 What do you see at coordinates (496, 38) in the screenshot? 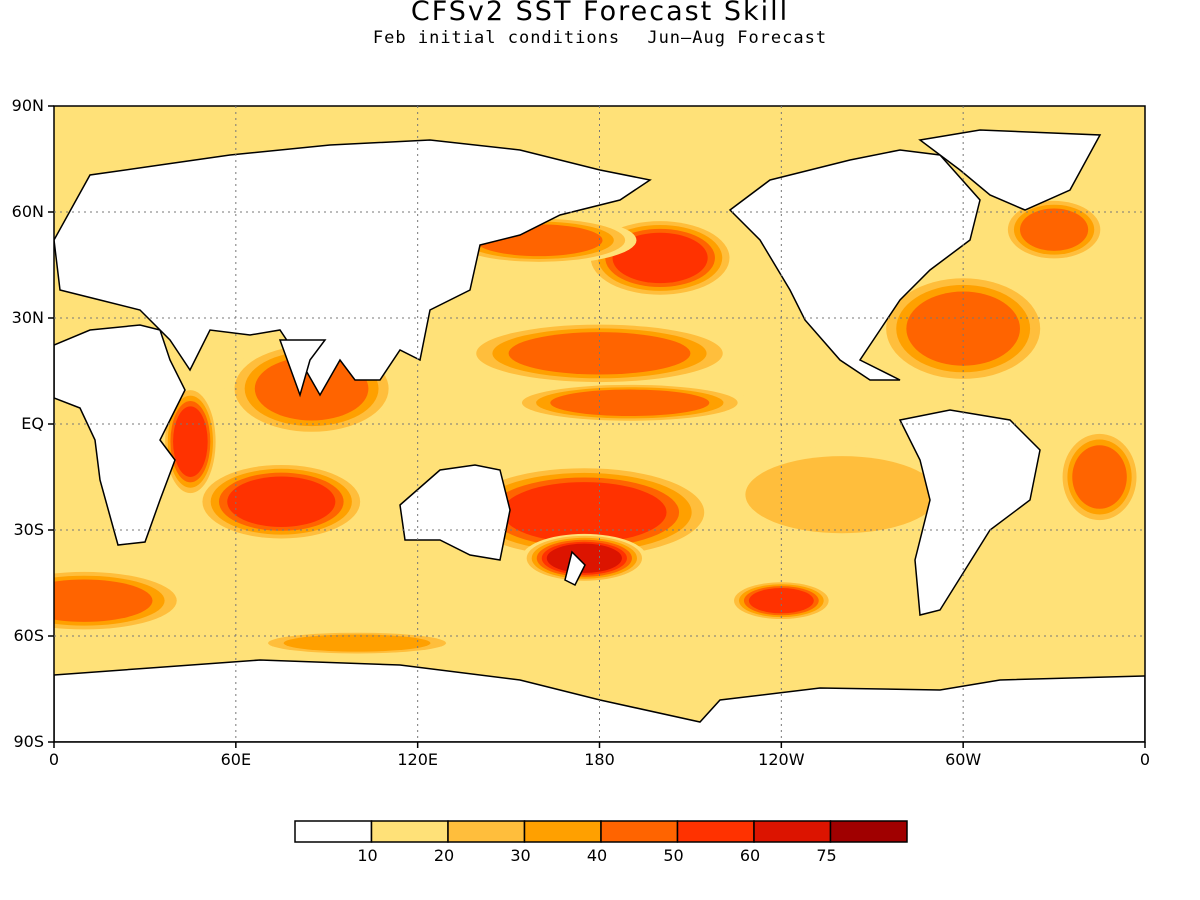
I see `subtitle-initial-conditions: Feb initial conditions` at bounding box center [496, 38].